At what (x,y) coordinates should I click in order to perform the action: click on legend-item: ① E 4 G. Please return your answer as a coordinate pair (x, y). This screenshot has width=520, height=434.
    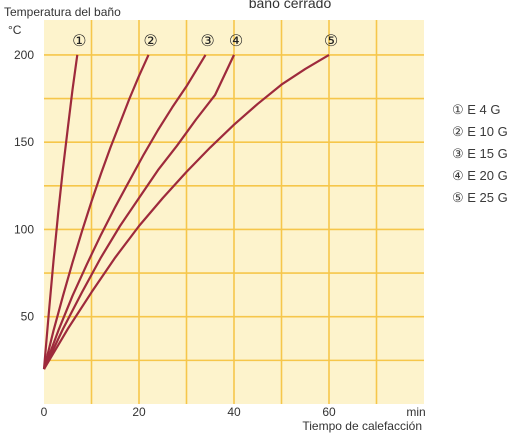
    Looking at the image, I should click on (480, 112).